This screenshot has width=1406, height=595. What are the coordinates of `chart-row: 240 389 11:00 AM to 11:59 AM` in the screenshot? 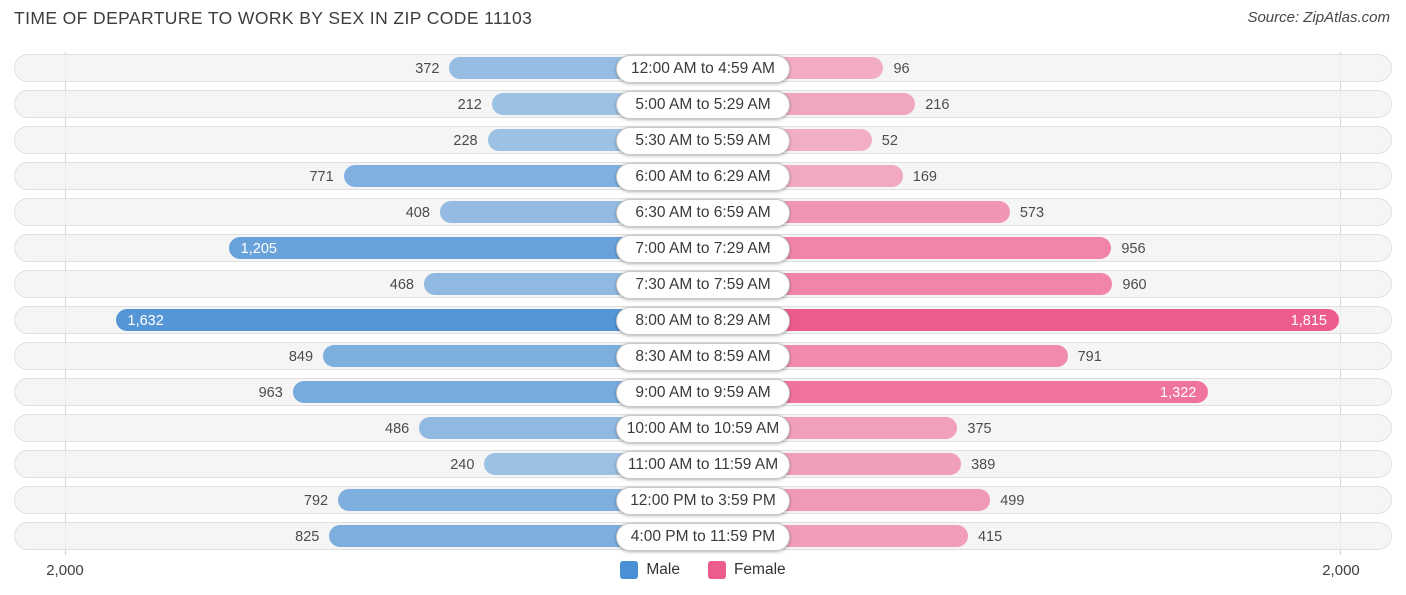 It's located at (703, 464).